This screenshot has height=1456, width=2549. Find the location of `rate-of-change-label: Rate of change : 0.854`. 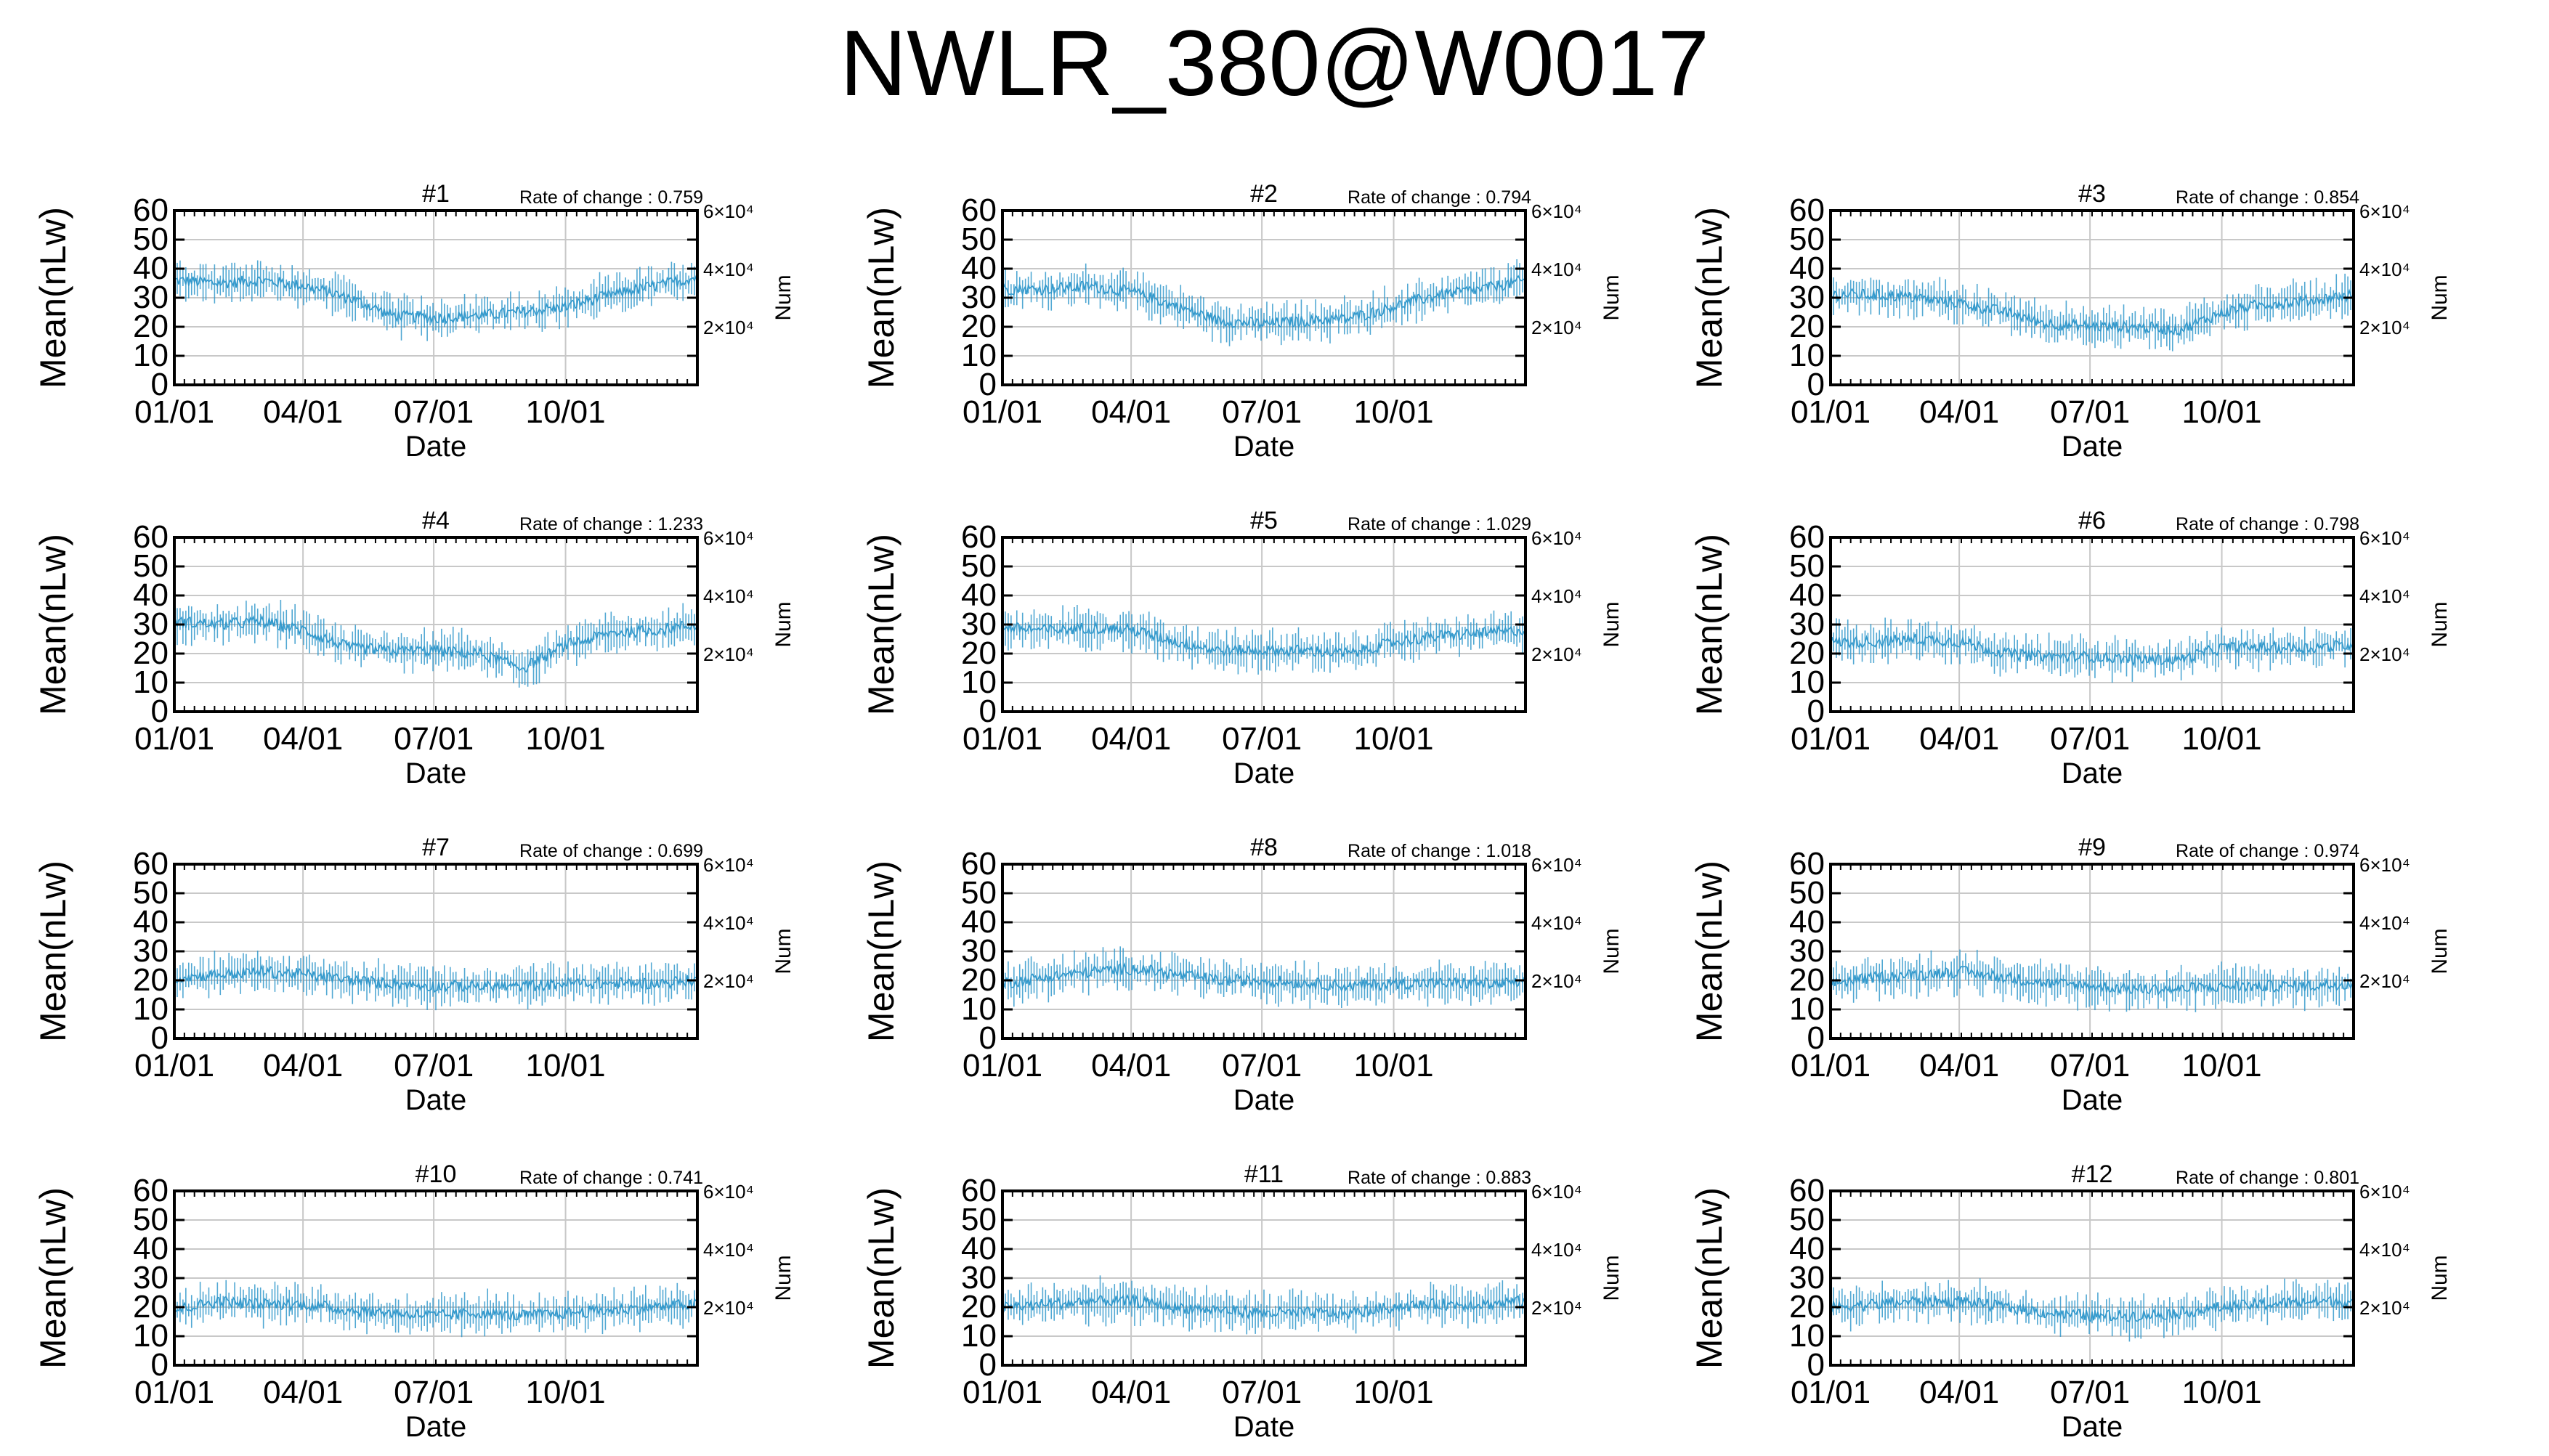

rate-of-change-label: Rate of change : 0.854 is located at coordinates (2267, 197).